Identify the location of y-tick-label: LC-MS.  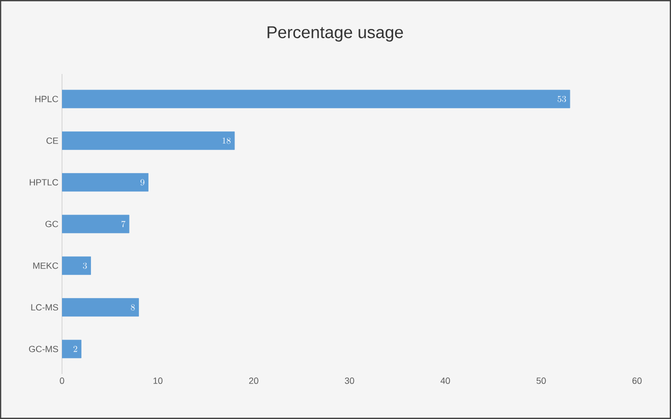
(44, 307).